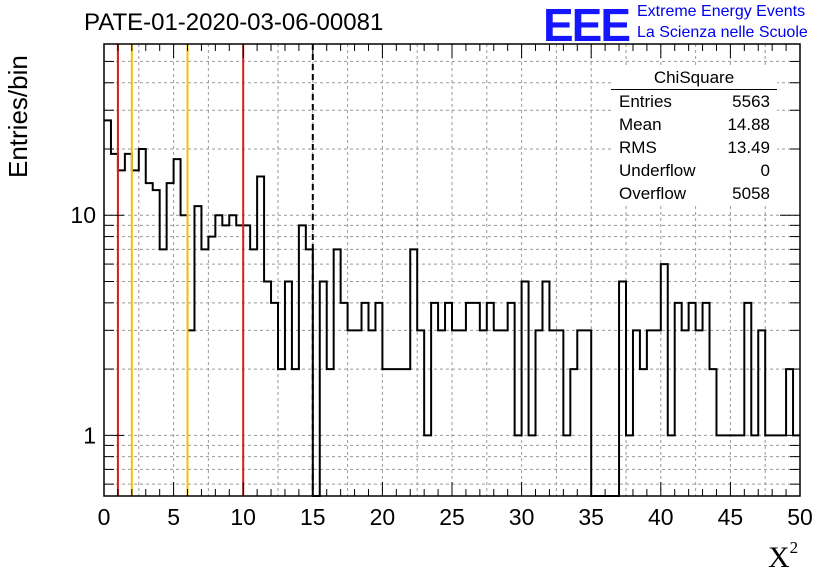 The height and width of the screenshot is (575, 836). I want to click on logo-line-1: Extreme Energy Events, so click(721, 11).